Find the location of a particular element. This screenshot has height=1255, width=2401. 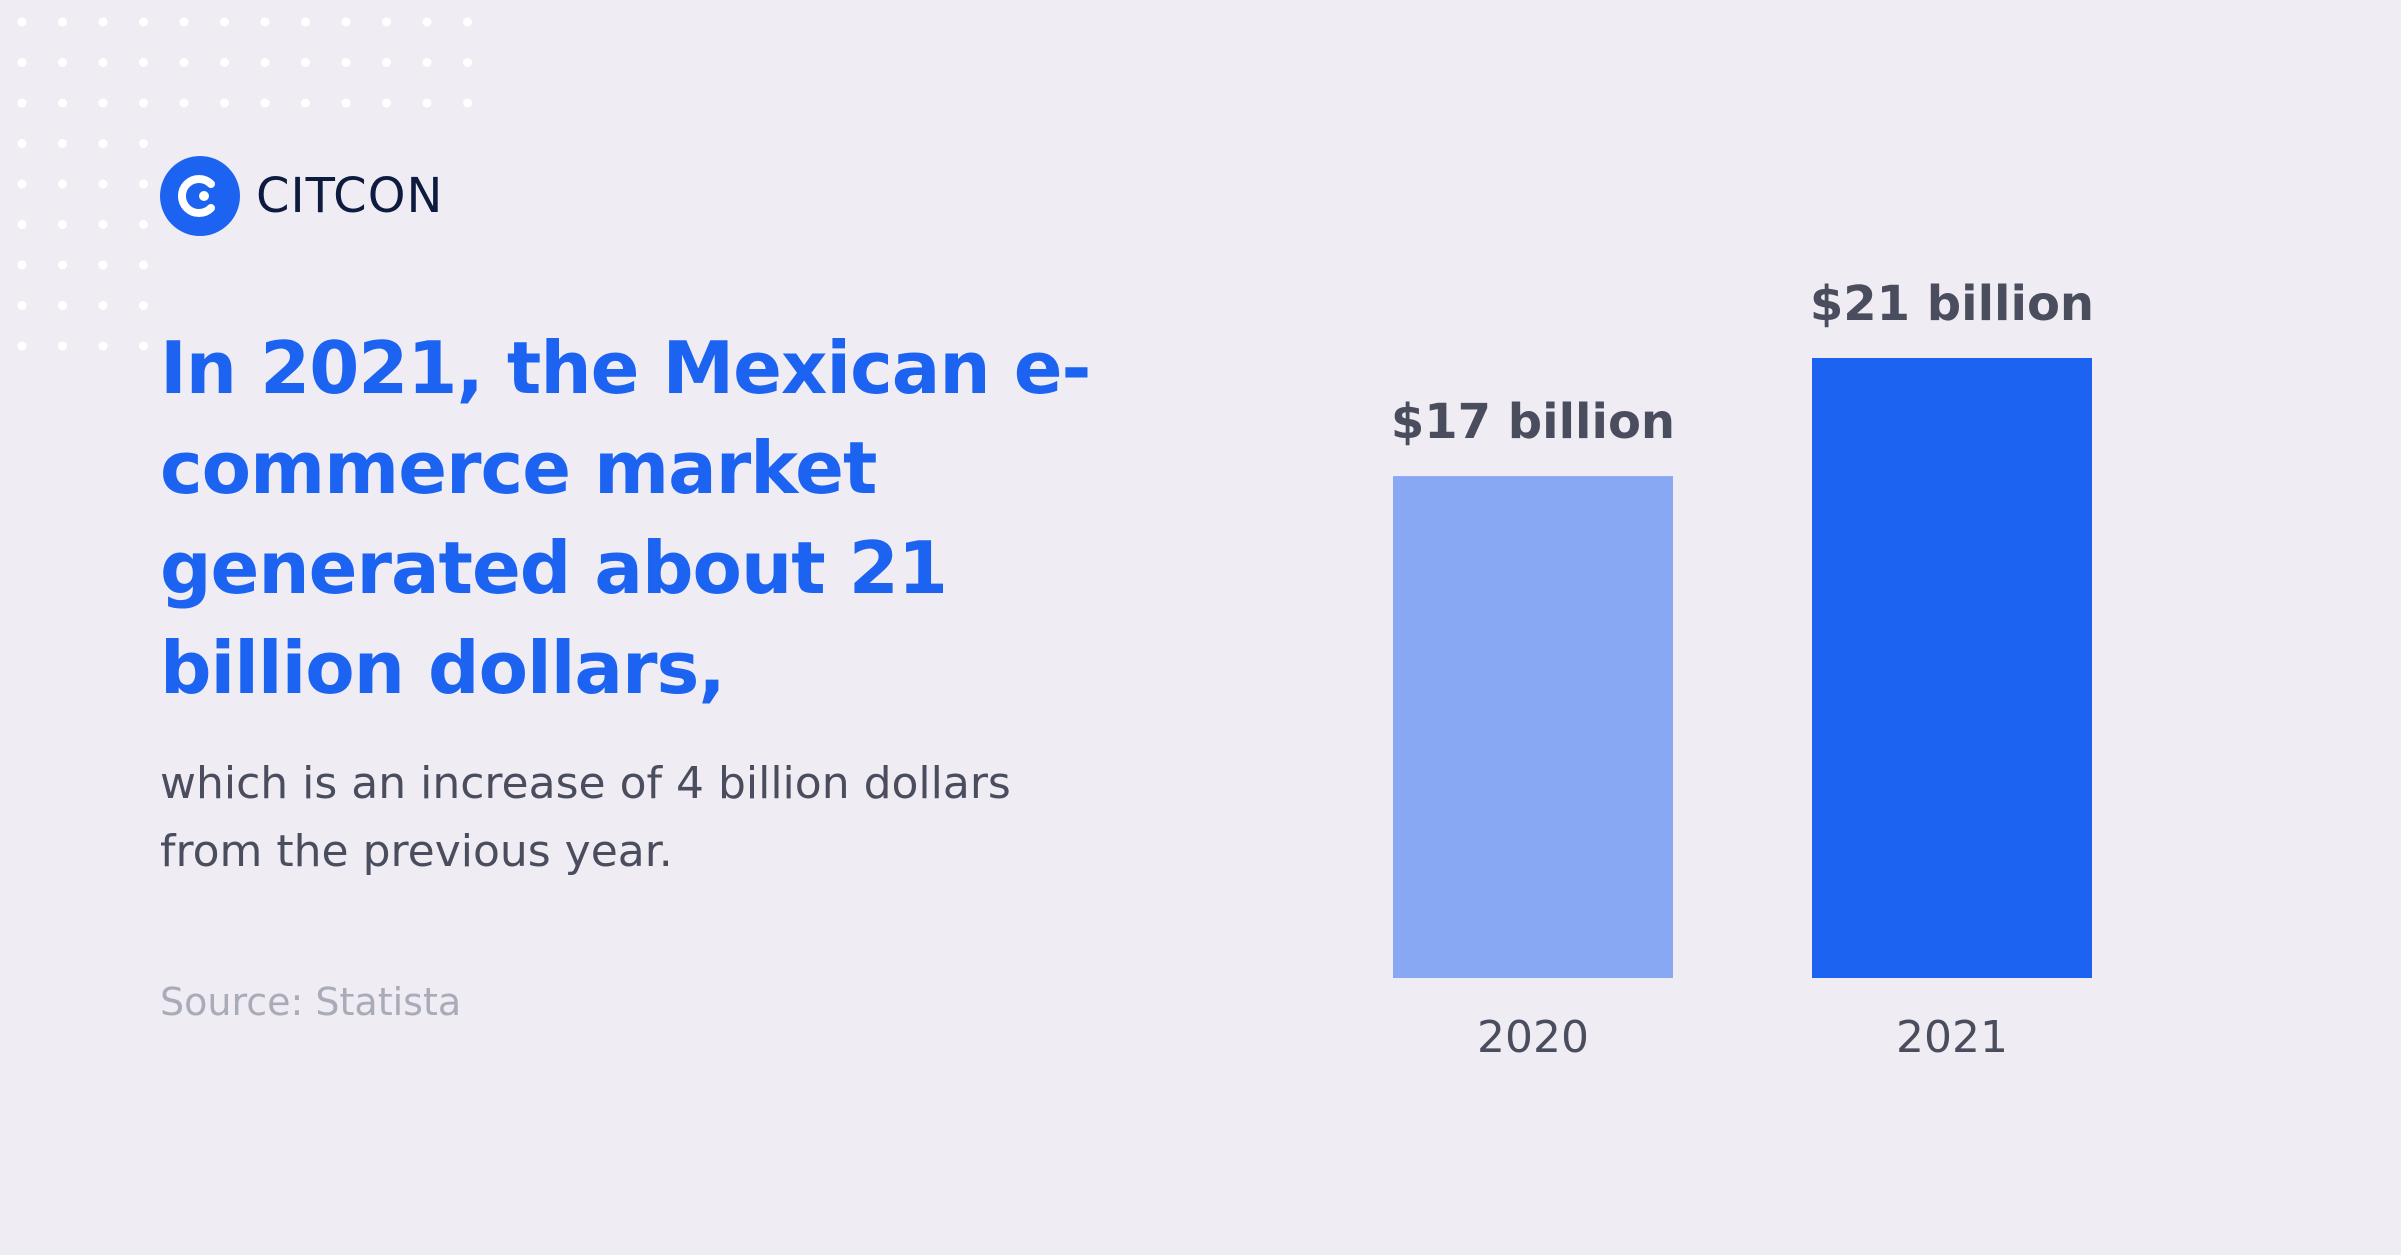

source-note: Source: Statista is located at coordinates (311, 1002).